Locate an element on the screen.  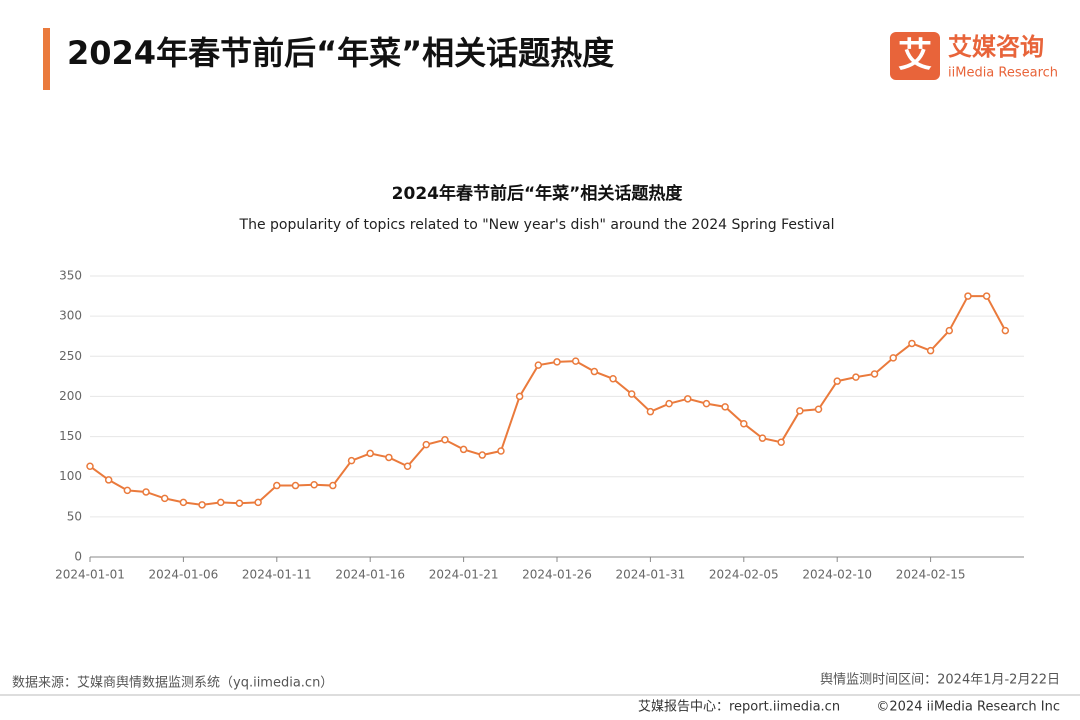
title-accent is located at coordinates (46, 59).